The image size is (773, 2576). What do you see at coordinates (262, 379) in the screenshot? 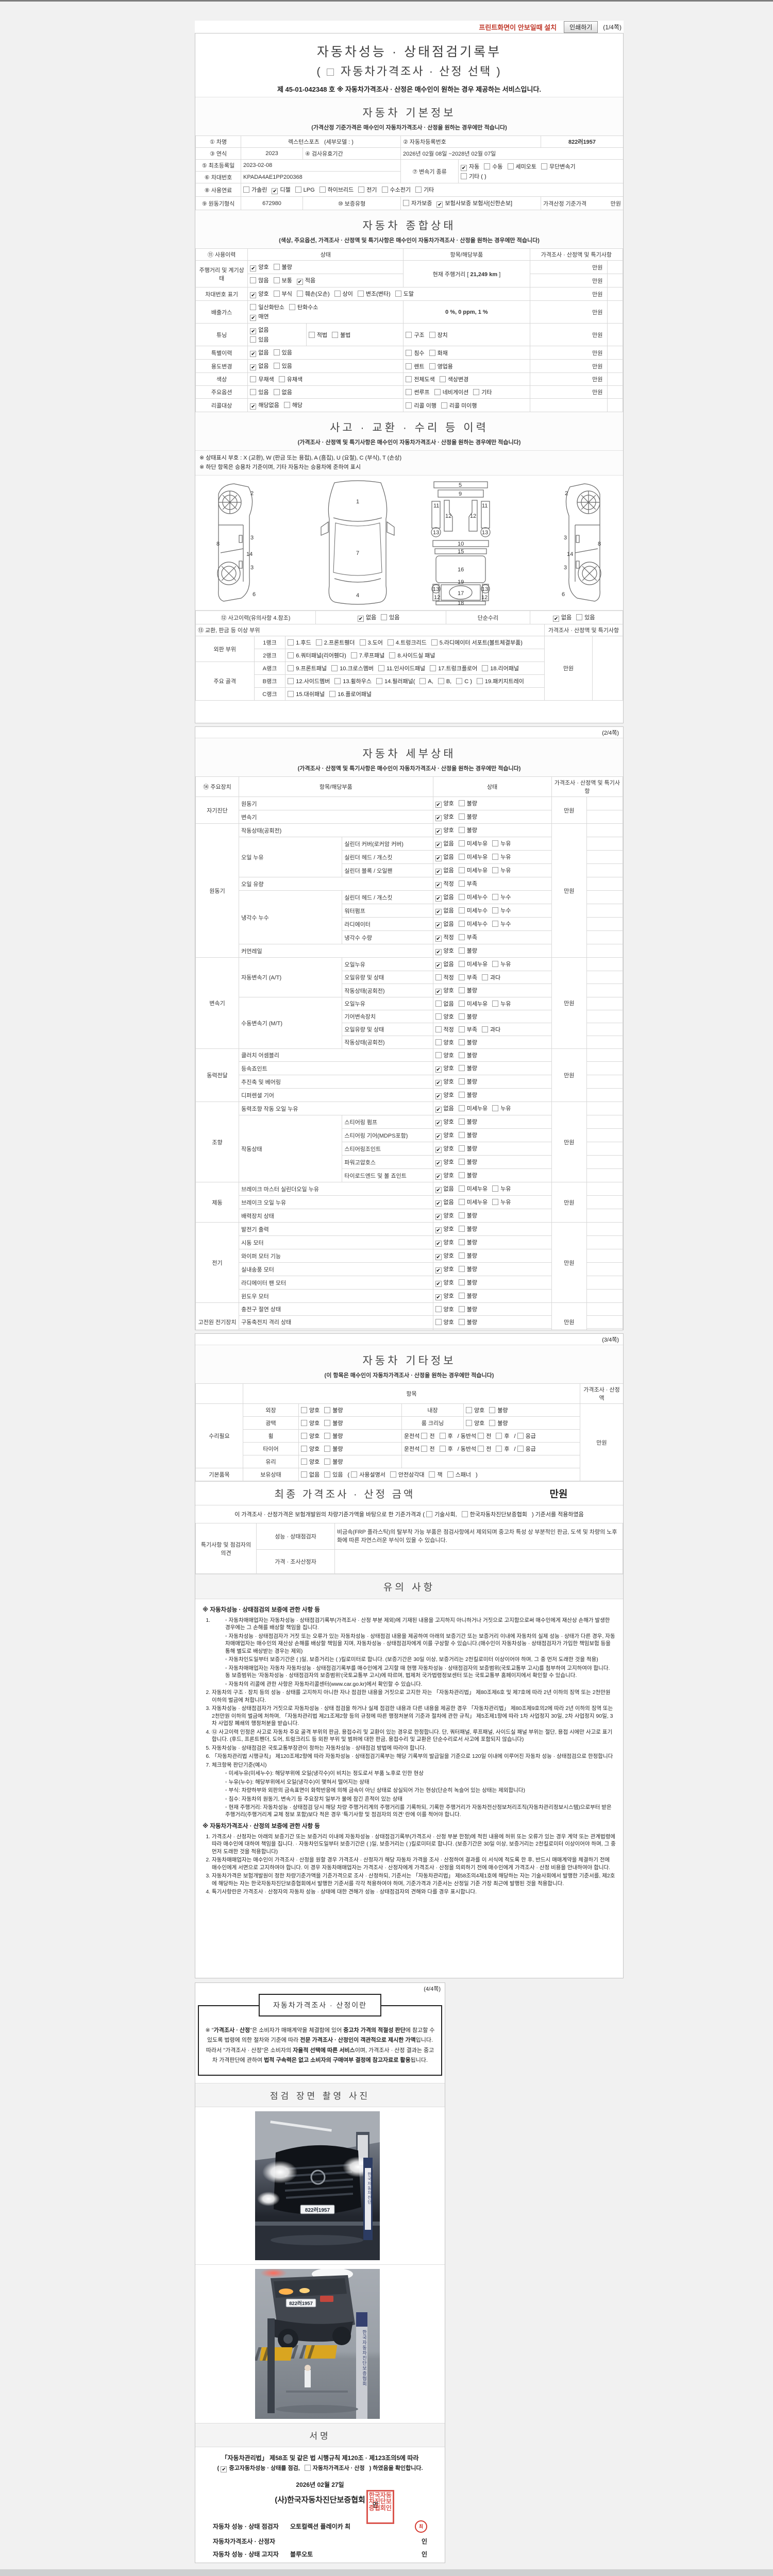
I see `checkbox-unchecked: 무채색` at bounding box center [262, 379].